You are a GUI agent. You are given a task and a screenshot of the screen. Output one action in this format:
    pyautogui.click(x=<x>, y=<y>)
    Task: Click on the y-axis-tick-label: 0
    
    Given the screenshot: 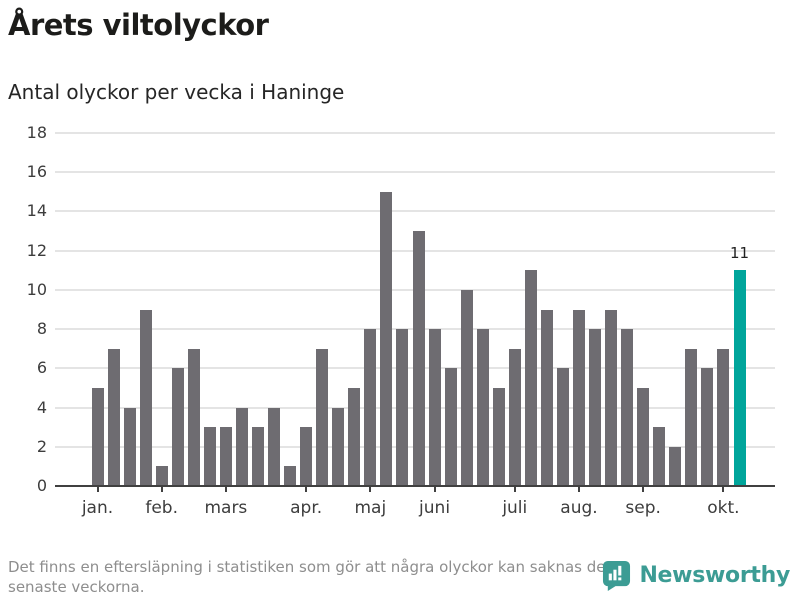 What is the action you would take?
    pyautogui.click(x=41, y=485)
    